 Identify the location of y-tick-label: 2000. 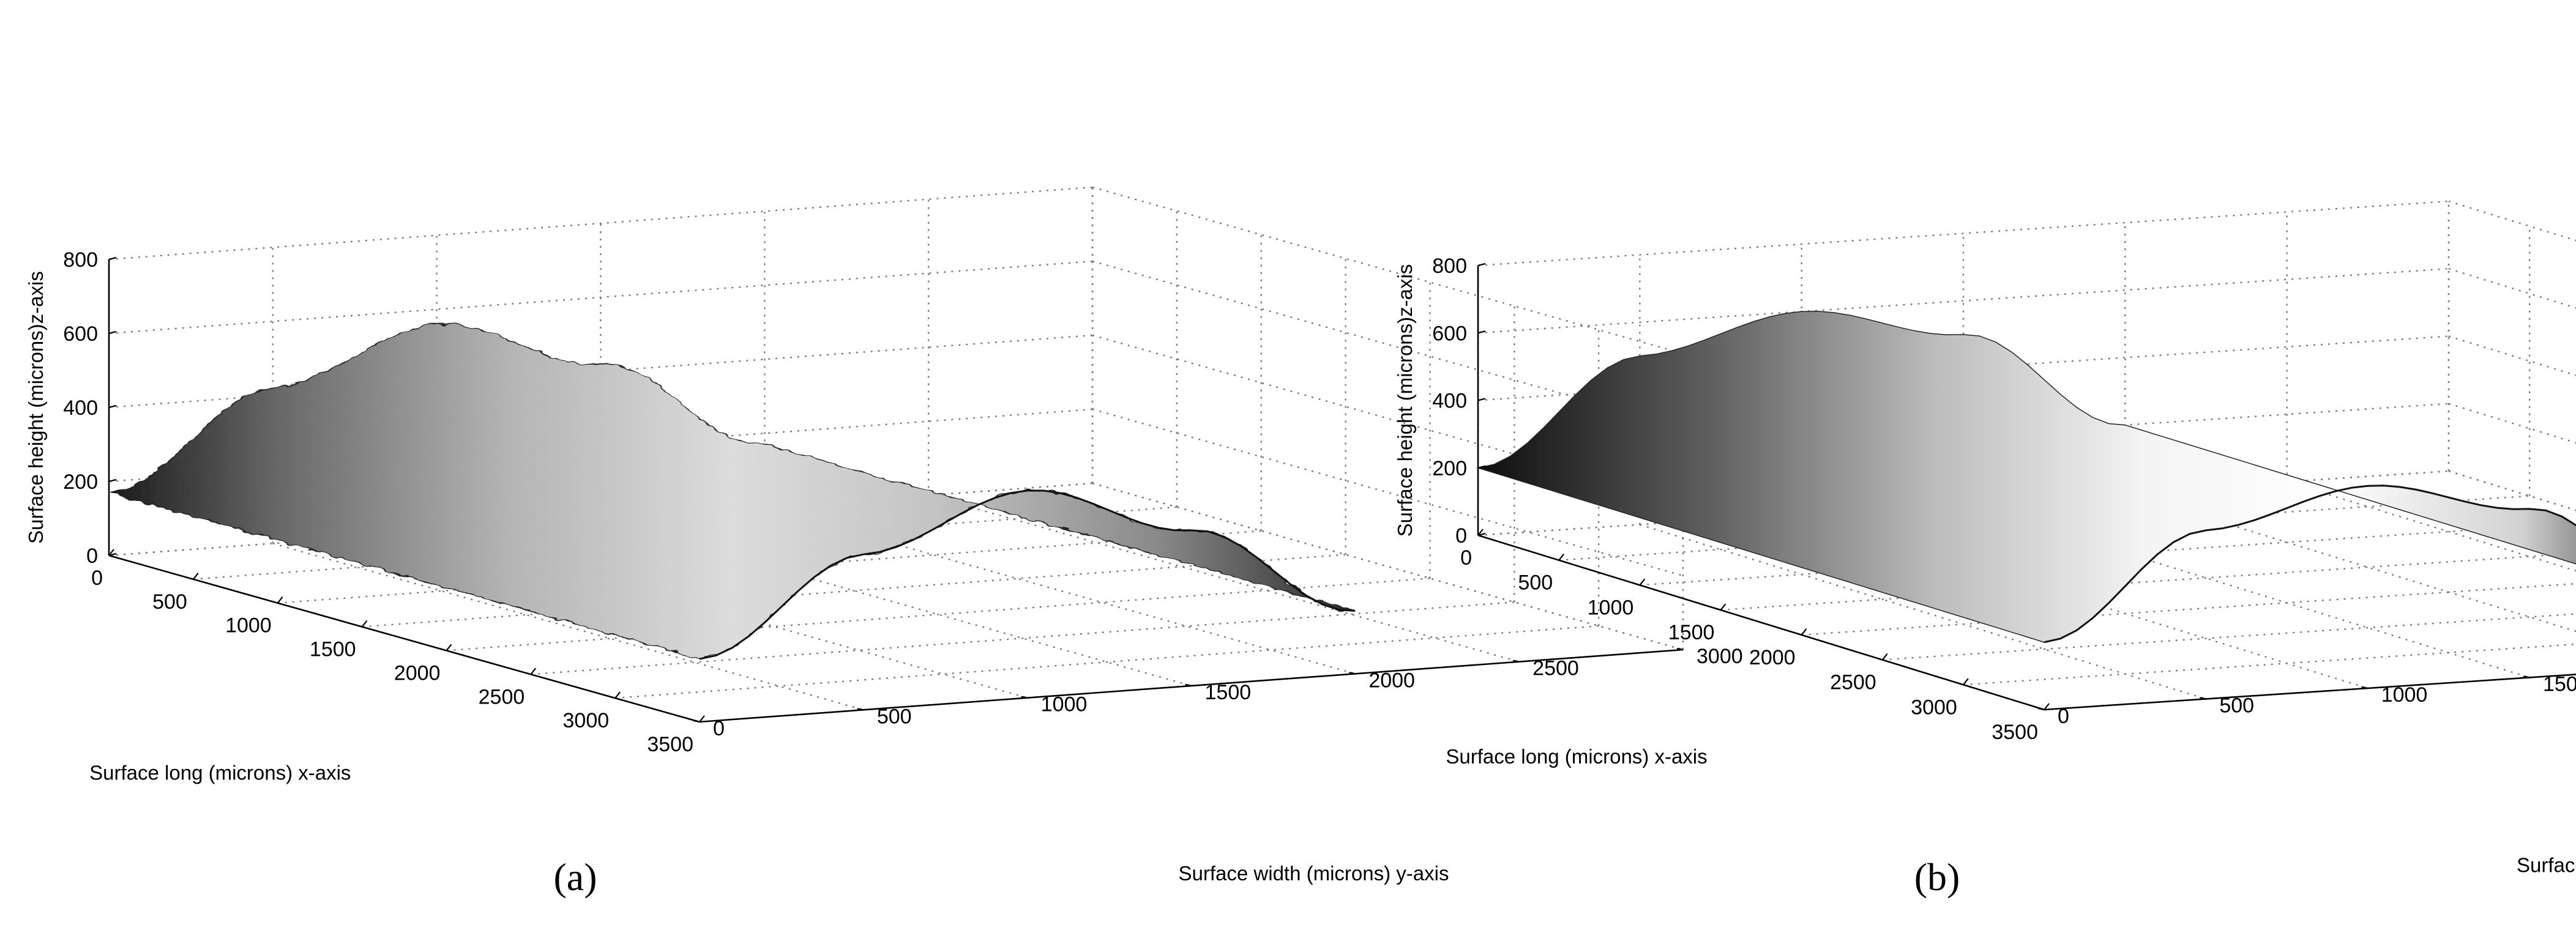
(1391, 681).